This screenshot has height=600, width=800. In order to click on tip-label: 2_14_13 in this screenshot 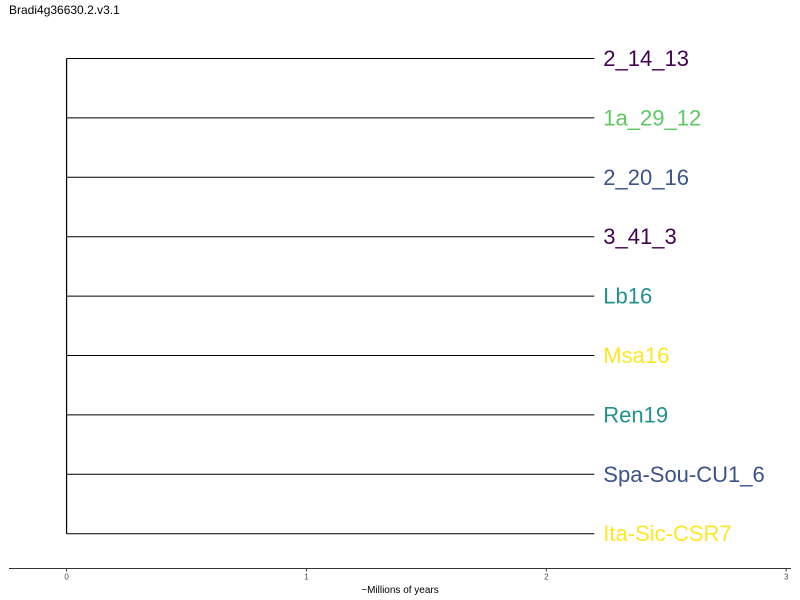, I will do `click(646, 58)`.